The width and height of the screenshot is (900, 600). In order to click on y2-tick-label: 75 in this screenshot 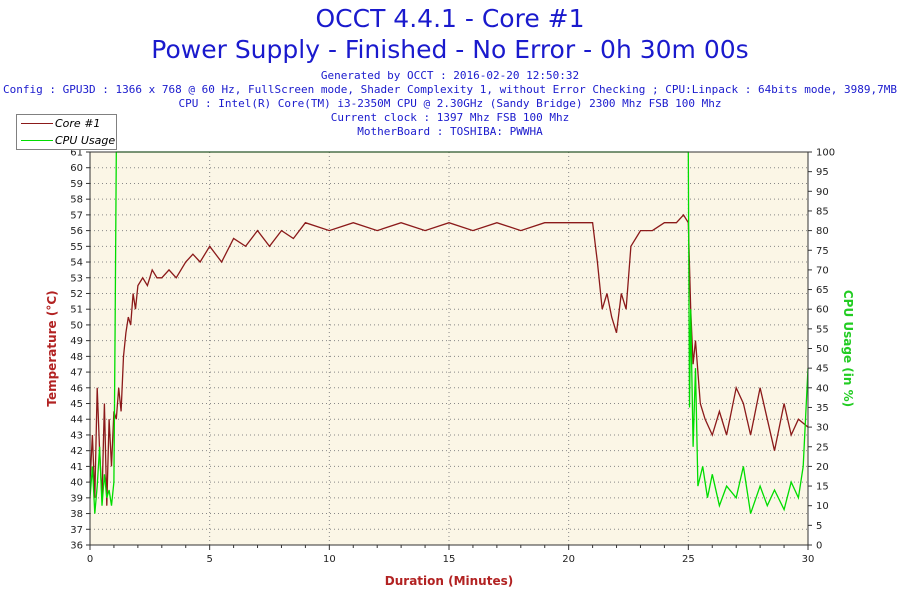, I will do `click(822, 251)`.